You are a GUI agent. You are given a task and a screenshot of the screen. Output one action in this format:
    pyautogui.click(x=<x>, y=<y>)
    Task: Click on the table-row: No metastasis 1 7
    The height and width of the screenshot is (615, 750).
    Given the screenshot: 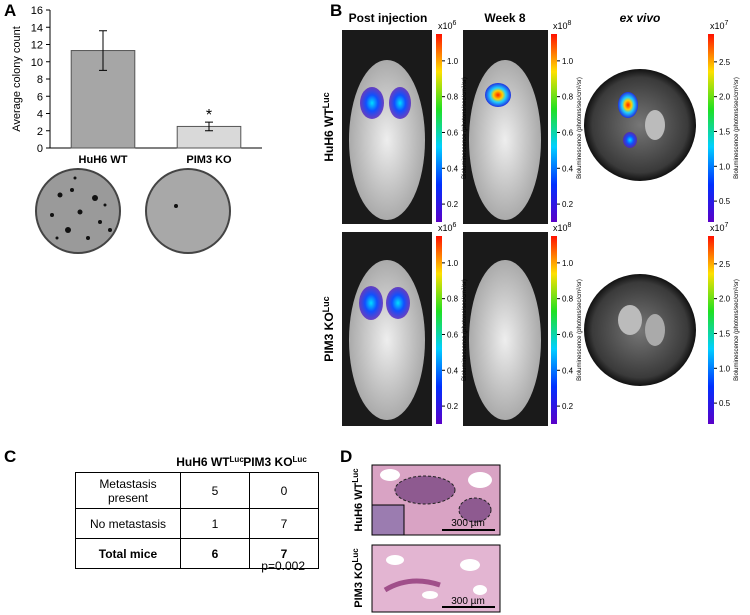 What is the action you would take?
    pyautogui.click(x=197, y=523)
    